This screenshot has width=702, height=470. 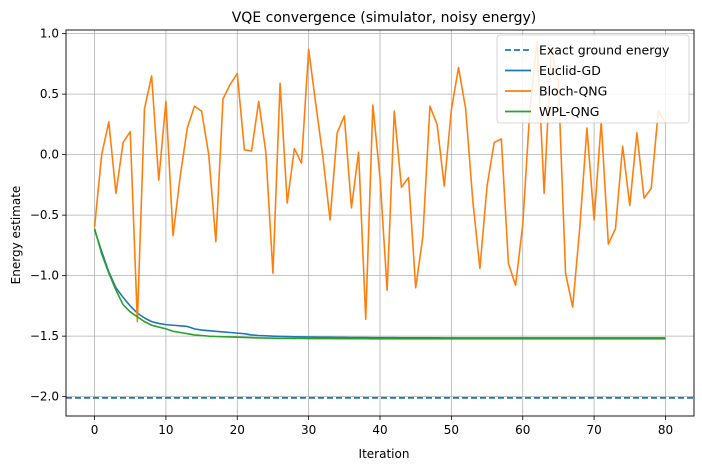 What do you see at coordinates (95, 430) in the screenshot?
I see `x-tick-label: 0` at bounding box center [95, 430].